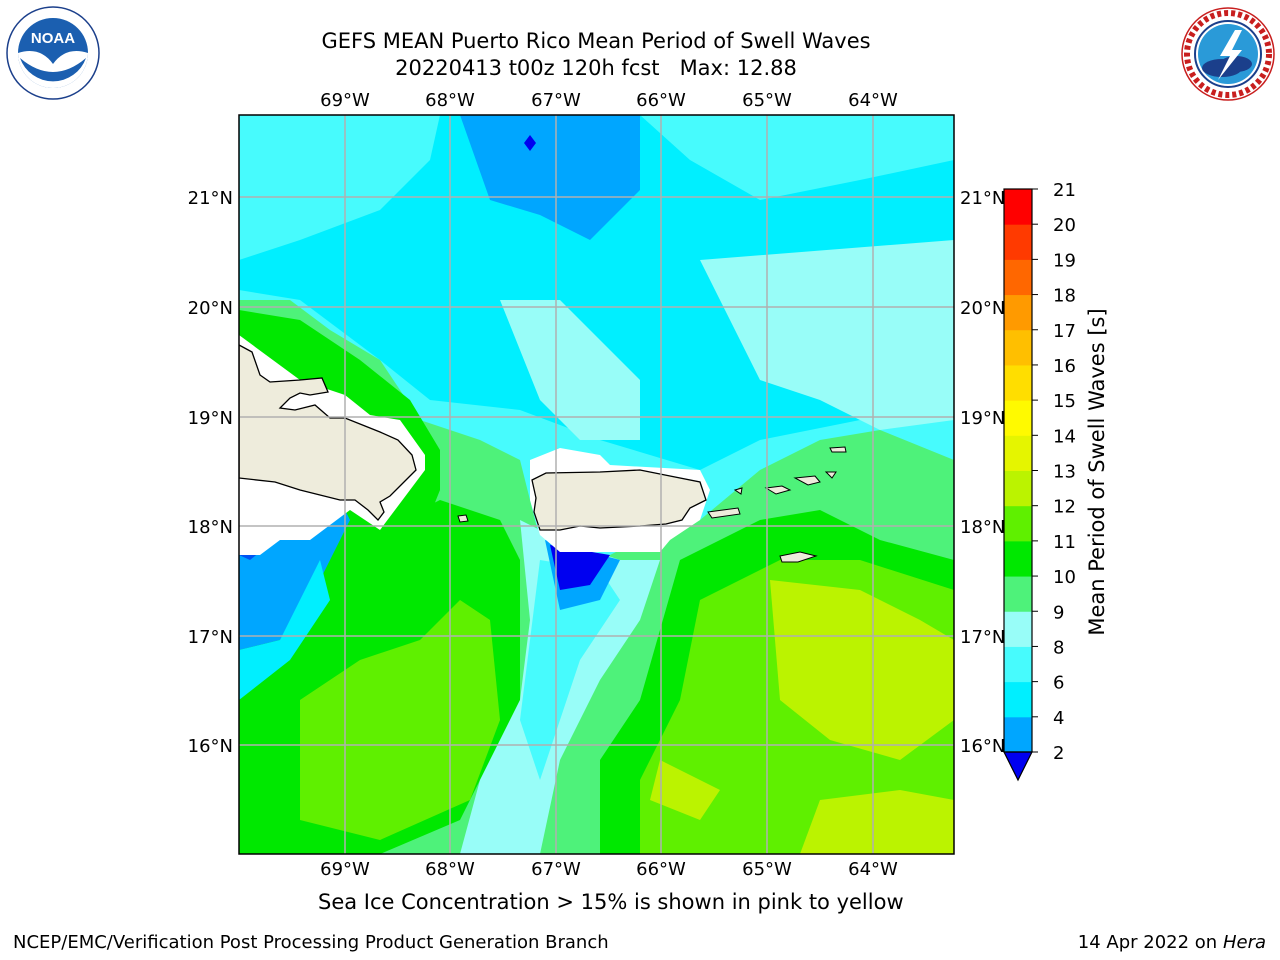 The image size is (1280, 960). Describe the element at coordinates (1064, 507) in the screenshot. I see `colorbar-tick-label: 12` at that location.